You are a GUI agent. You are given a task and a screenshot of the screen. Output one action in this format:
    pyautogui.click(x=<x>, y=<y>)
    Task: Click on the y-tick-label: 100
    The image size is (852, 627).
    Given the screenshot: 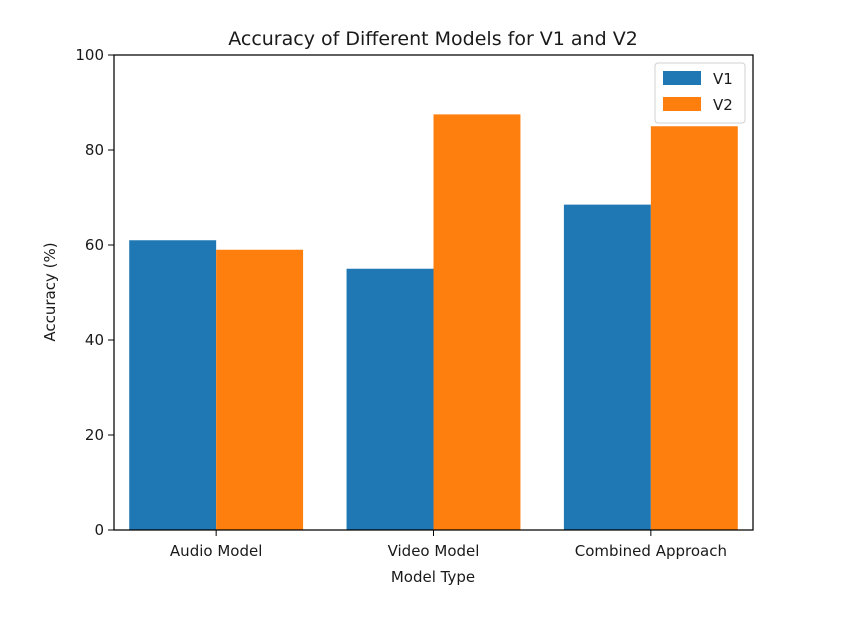 What is the action you would take?
    pyautogui.click(x=89, y=55)
    